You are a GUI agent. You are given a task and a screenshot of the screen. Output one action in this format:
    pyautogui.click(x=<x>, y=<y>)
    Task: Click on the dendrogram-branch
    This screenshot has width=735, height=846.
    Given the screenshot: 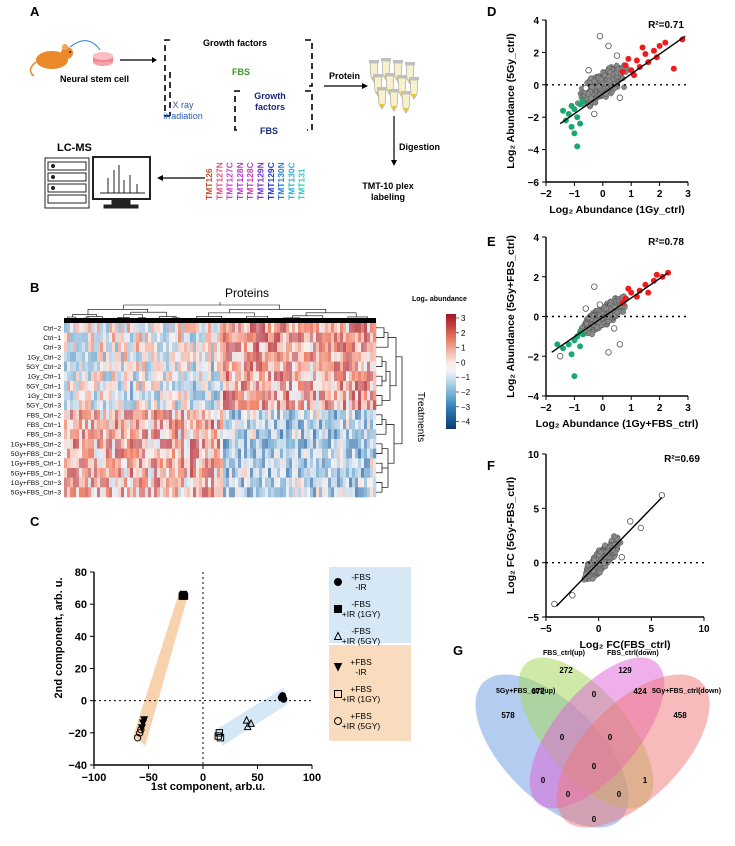 What is the action you would take?
    pyautogui.click(x=379, y=468)
    